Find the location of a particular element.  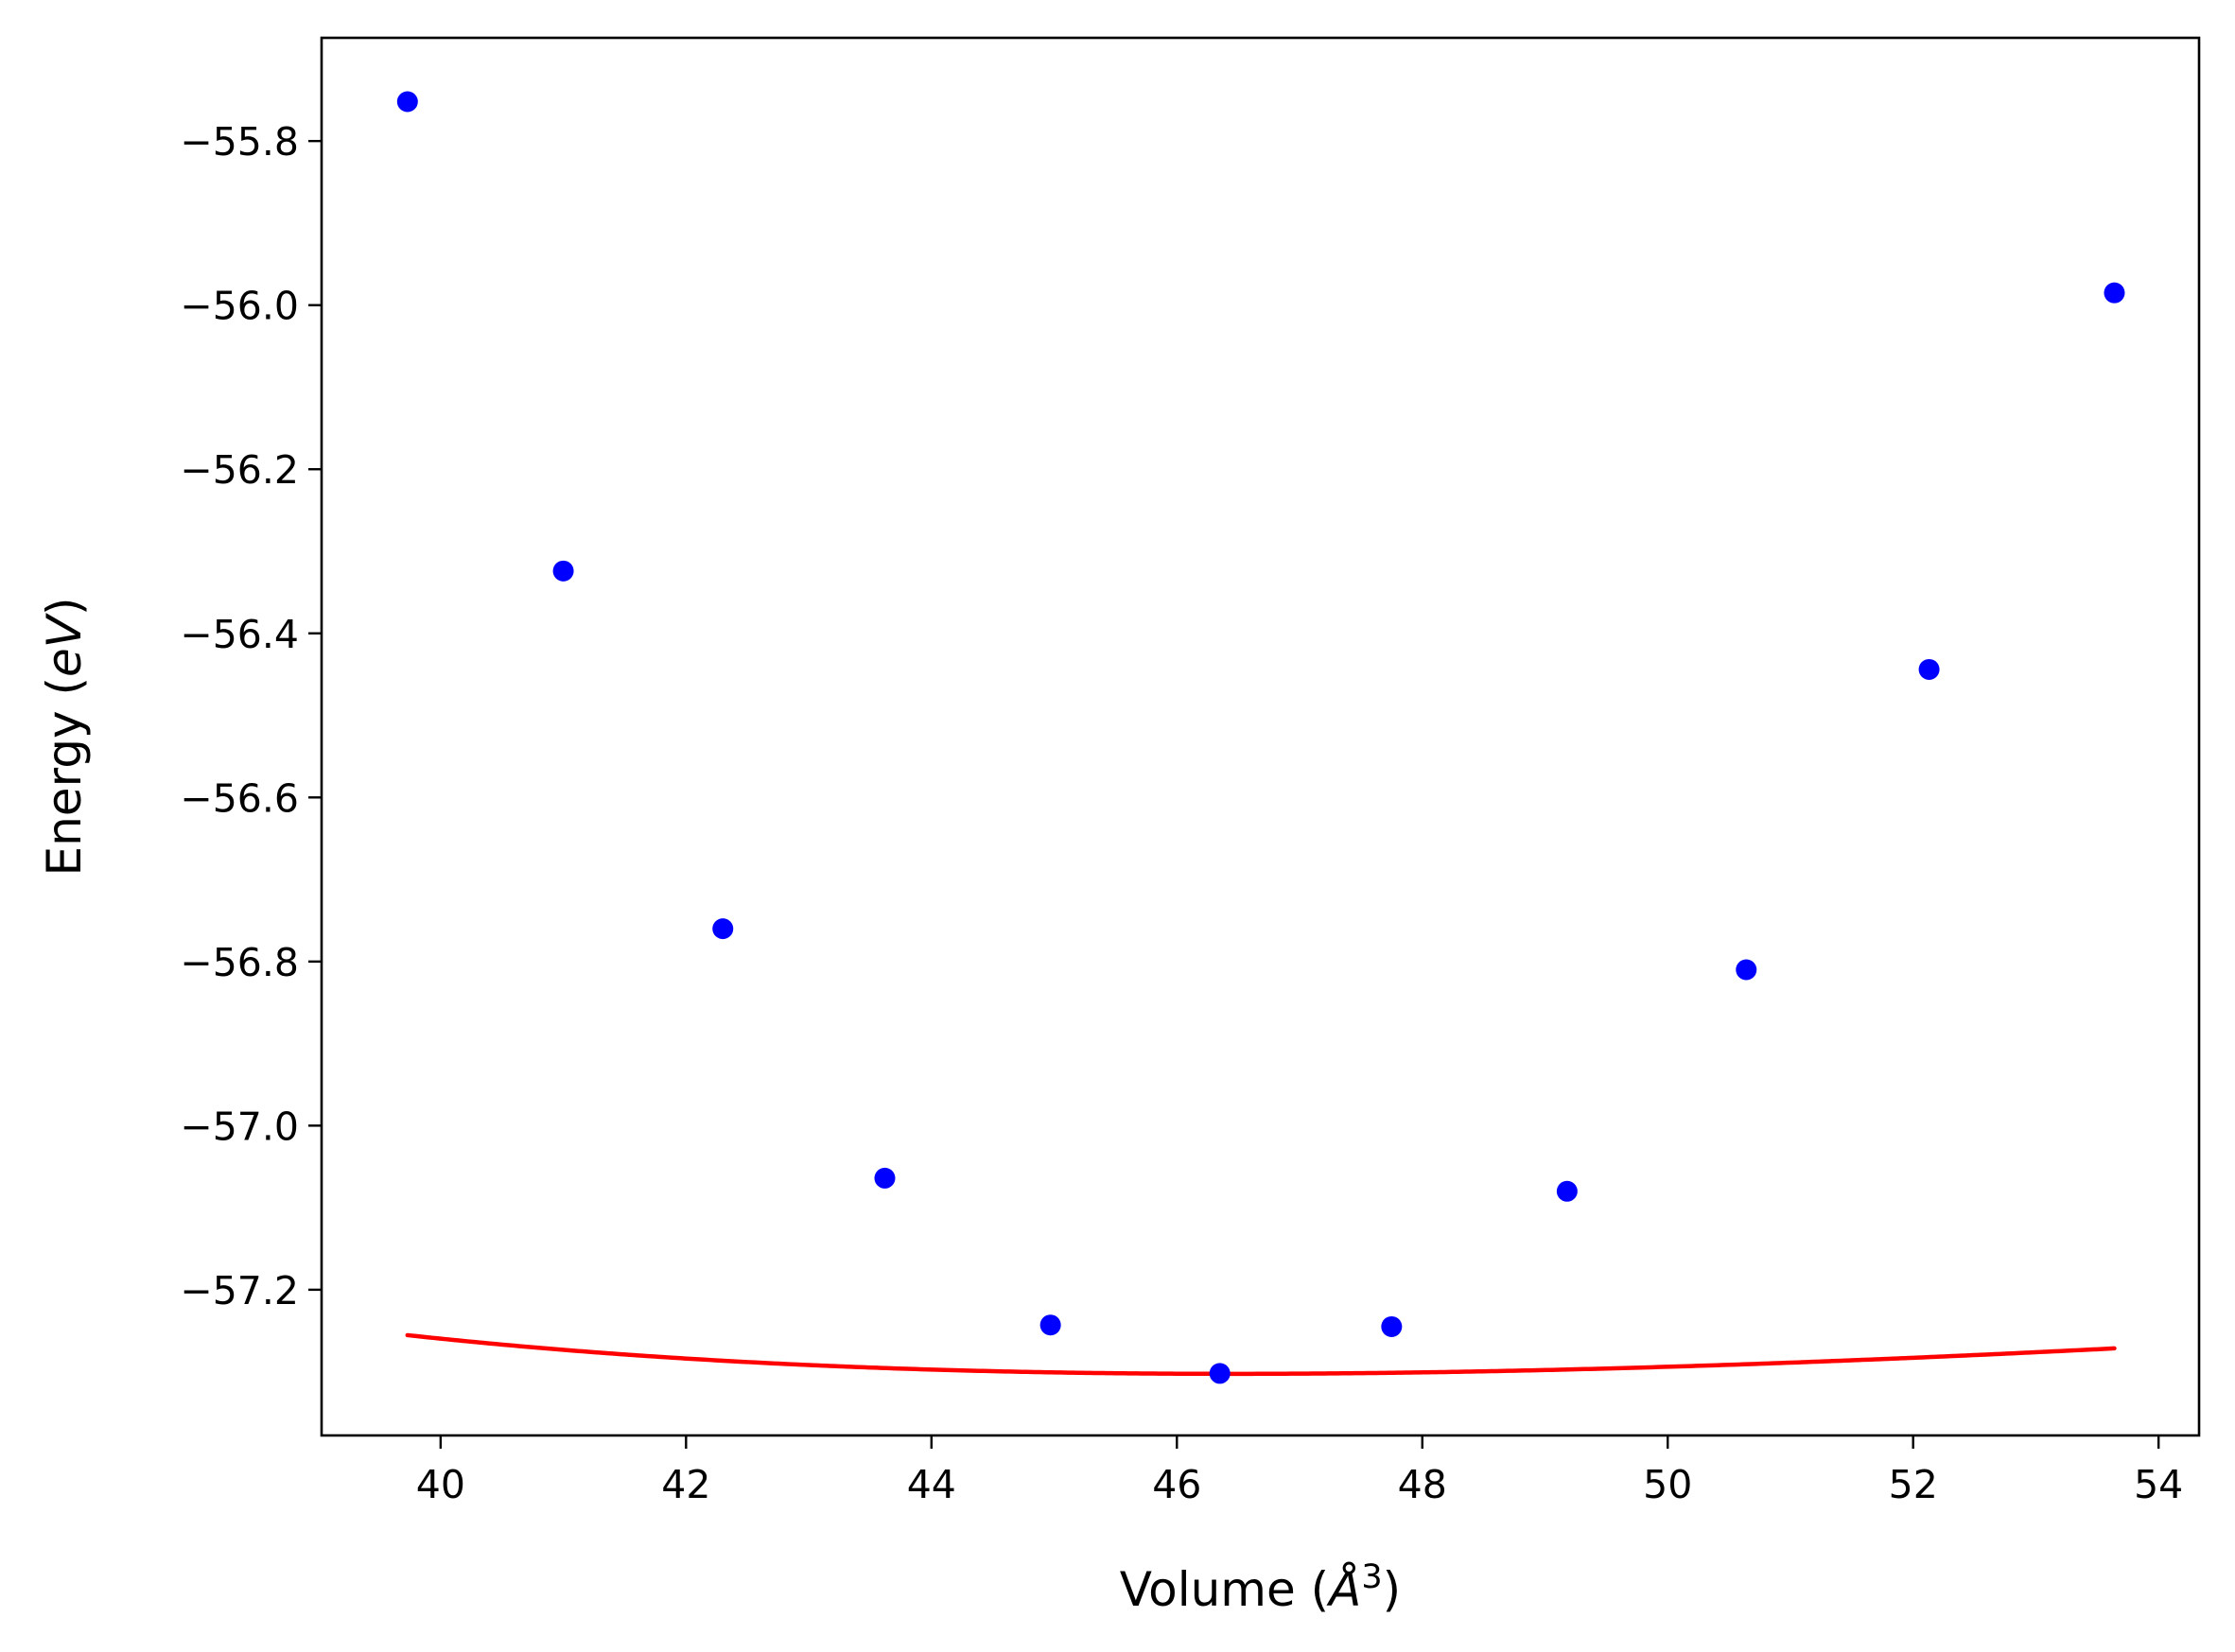

x-tick-label: 40 is located at coordinates (440, 1485).